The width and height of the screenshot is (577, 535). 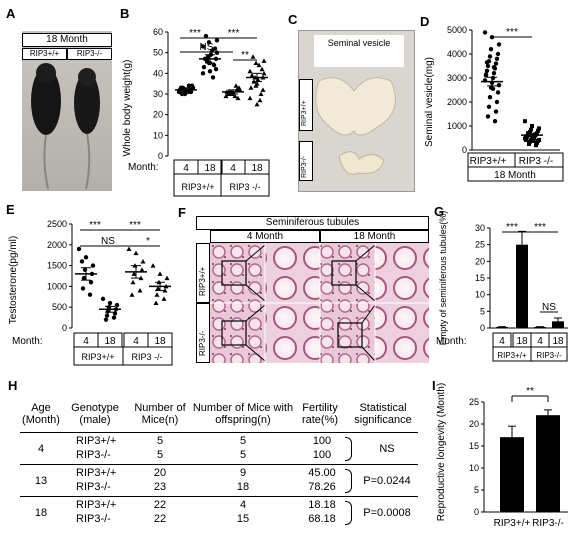 I want to click on bar, so click(x=540, y=327).